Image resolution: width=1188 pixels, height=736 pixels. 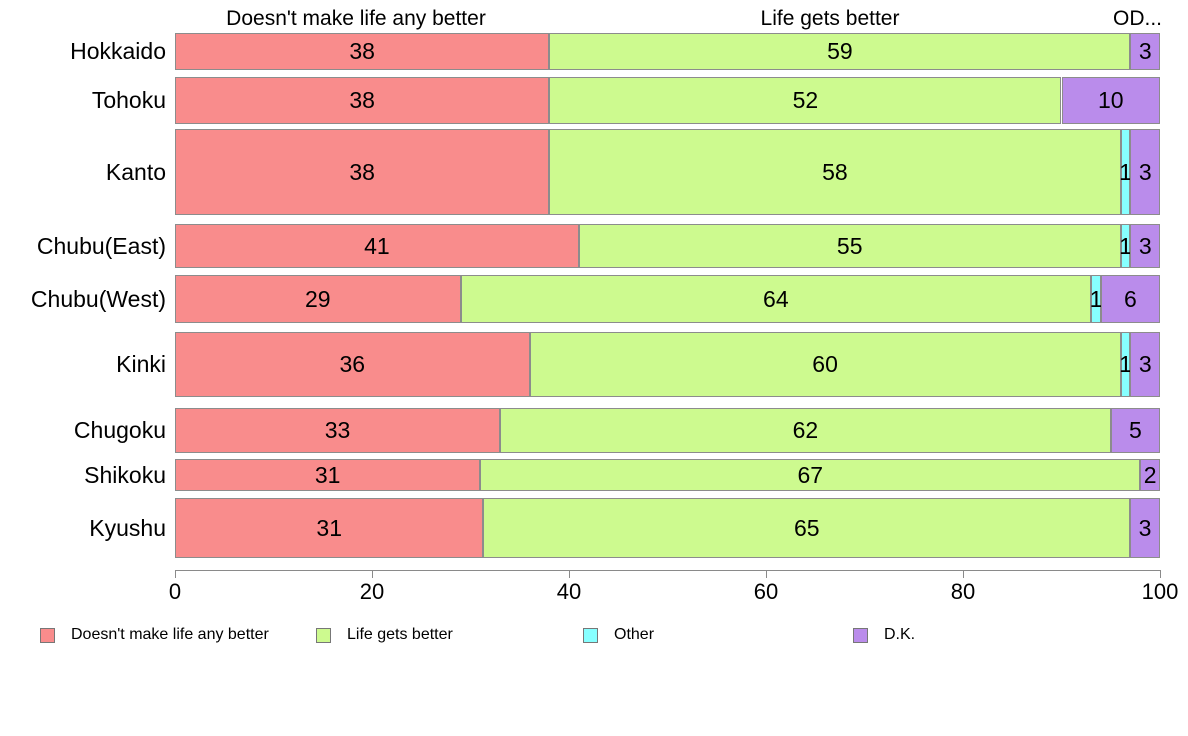 I want to click on region-label-chugoku: Chugoku, so click(x=119, y=430).